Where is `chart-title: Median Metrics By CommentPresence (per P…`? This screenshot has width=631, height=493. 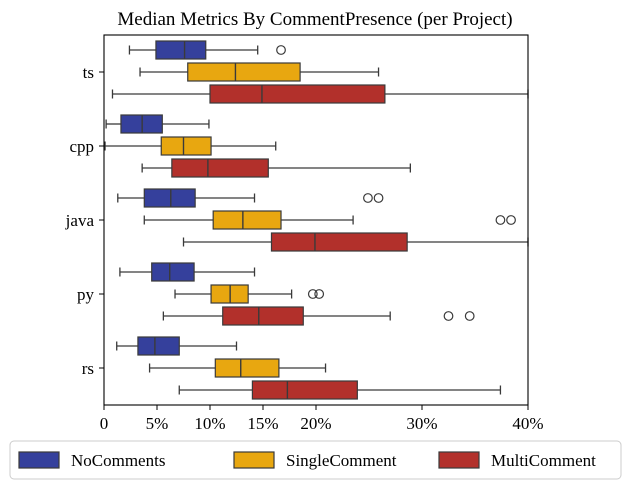 chart-title: Median Metrics By CommentPresence (per P… is located at coordinates (314, 19).